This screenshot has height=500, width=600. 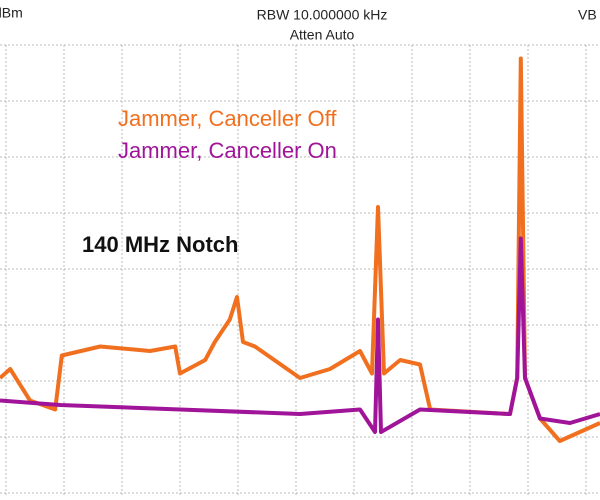 I want to click on header-center-sub: Atten Auto, so click(x=322, y=35).